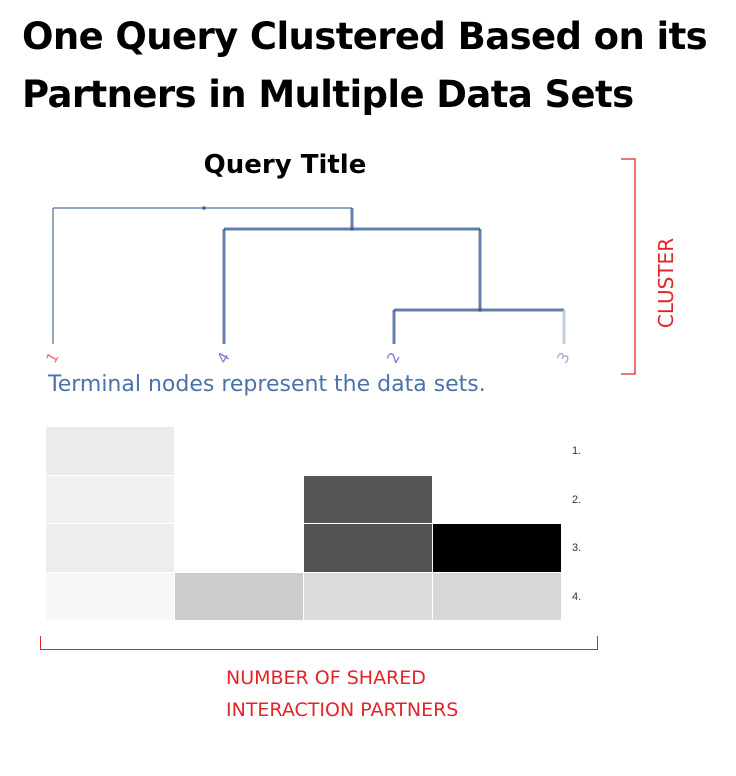 Image resolution: width=736 pixels, height=776 pixels. I want to click on terminal-nodes-caption: Terminal nodes represent the data sets., so click(267, 384).